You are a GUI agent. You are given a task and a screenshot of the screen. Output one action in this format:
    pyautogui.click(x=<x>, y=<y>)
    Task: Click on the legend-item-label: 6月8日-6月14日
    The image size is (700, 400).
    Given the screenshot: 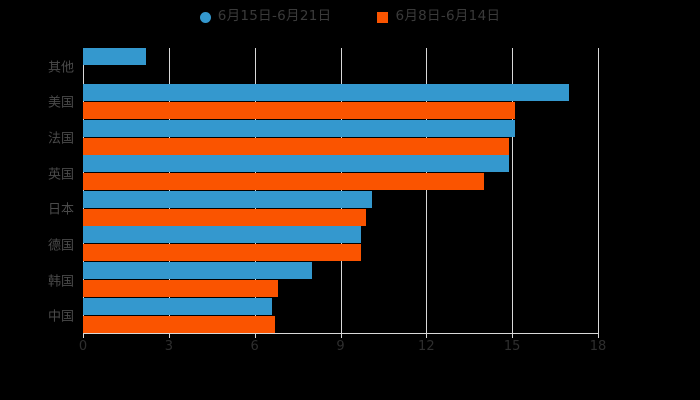 What is the action you would take?
    pyautogui.click(x=448, y=16)
    